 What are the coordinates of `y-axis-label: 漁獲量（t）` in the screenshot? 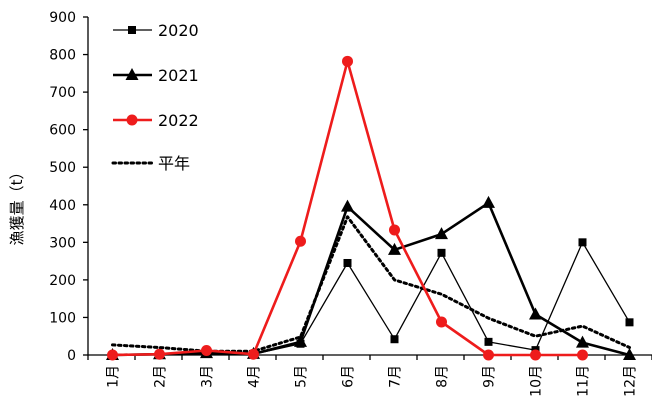 It's located at (17, 205).